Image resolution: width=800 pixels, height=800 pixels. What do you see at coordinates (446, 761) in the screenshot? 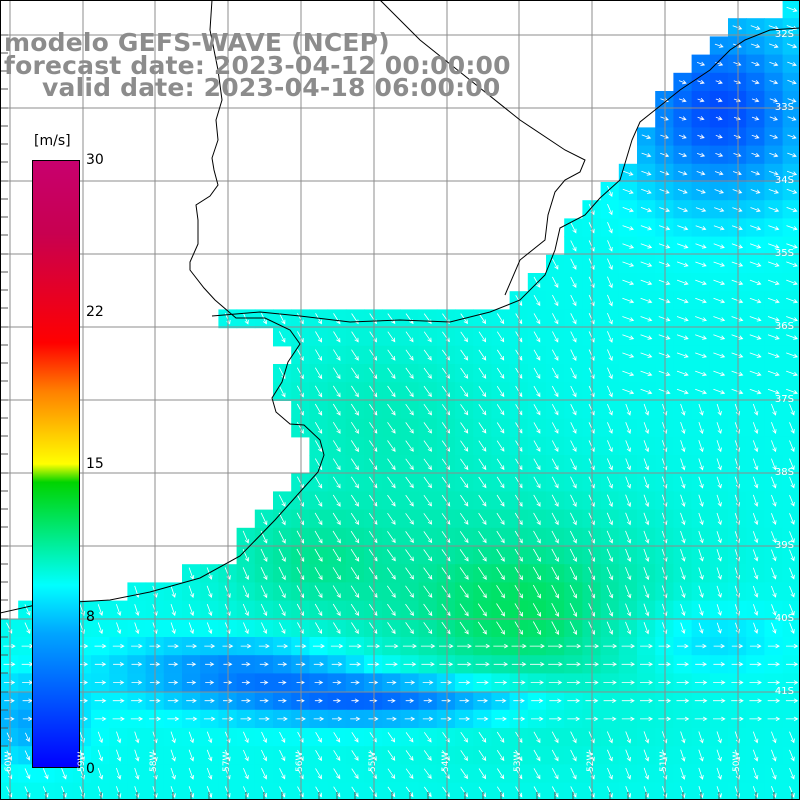
I see `longitude-label: 54W` at bounding box center [446, 761].